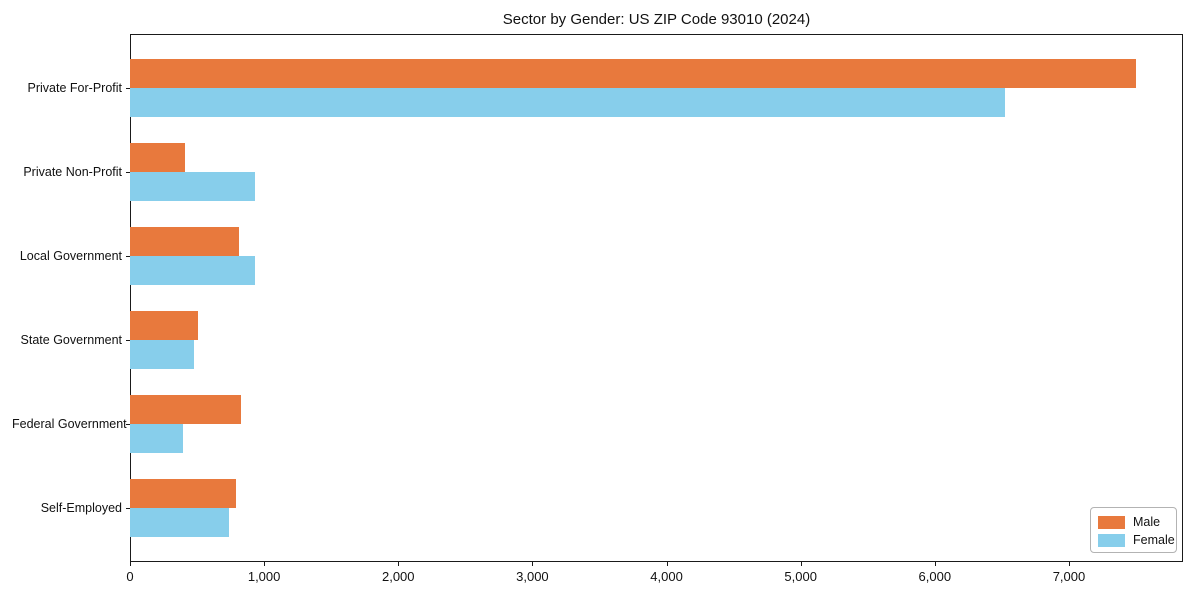 This screenshot has width=1200, height=600. I want to click on x-tick-label: 1,000, so click(264, 576).